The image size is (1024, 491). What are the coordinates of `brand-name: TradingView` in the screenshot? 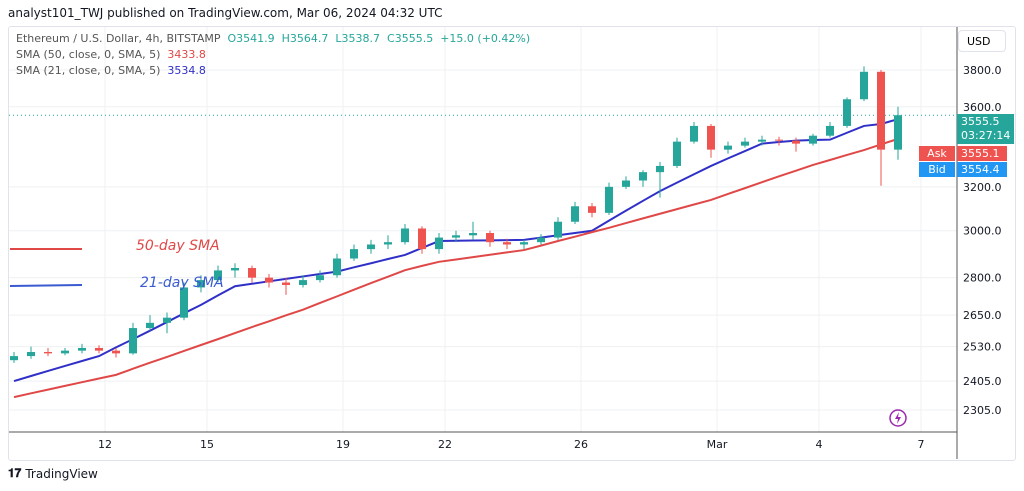 It's located at (61, 473).